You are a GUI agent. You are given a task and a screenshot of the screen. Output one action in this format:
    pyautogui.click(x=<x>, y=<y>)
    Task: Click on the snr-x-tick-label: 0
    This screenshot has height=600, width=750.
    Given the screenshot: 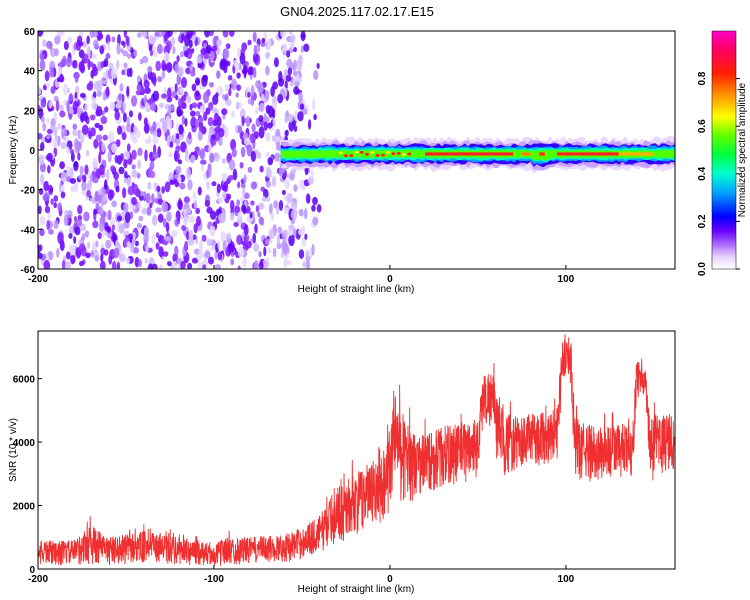 What is the action you would take?
    pyautogui.click(x=390, y=579)
    